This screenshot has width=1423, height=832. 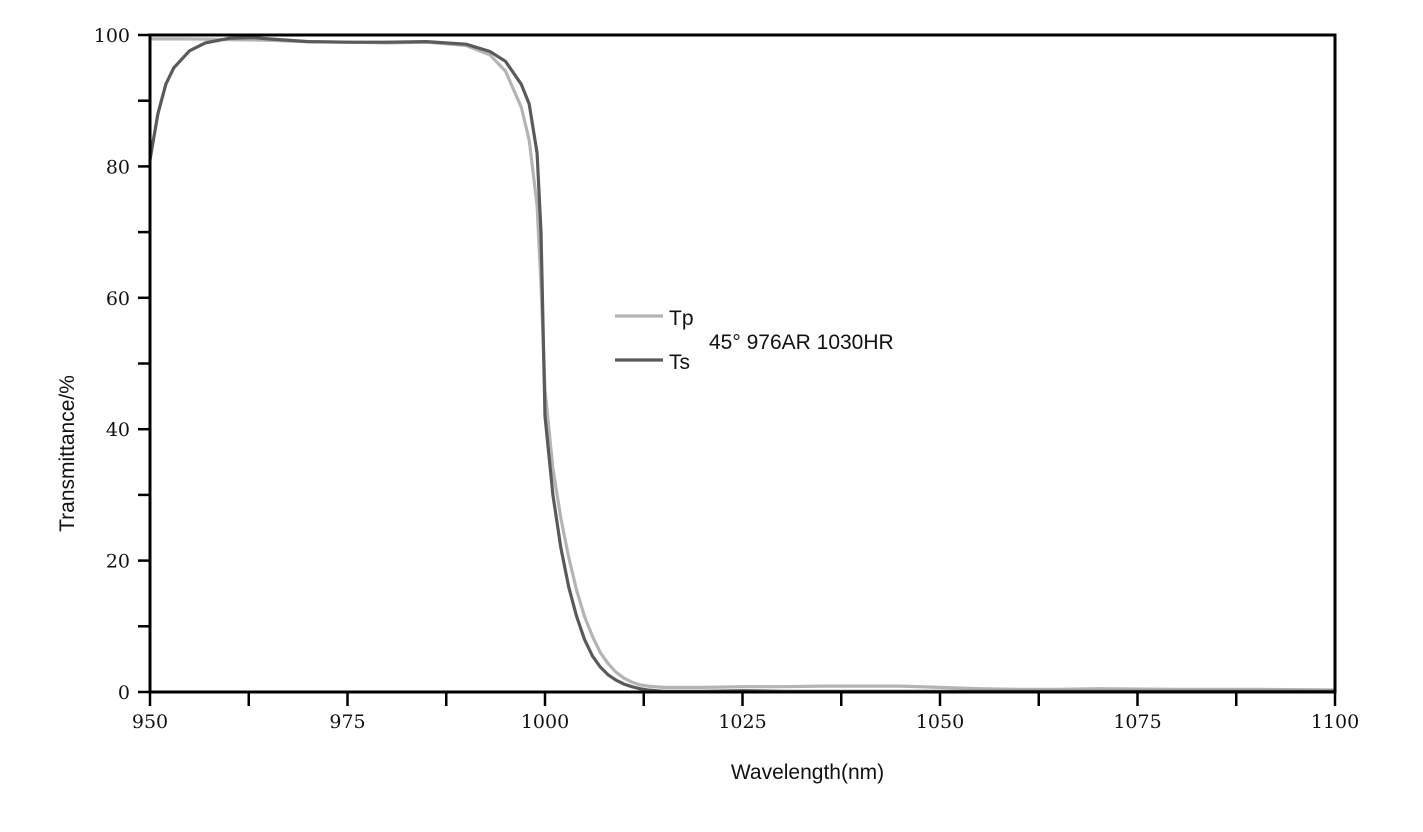 What do you see at coordinates (118, 562) in the screenshot?
I see `y-tick-label-20: 20` at bounding box center [118, 562].